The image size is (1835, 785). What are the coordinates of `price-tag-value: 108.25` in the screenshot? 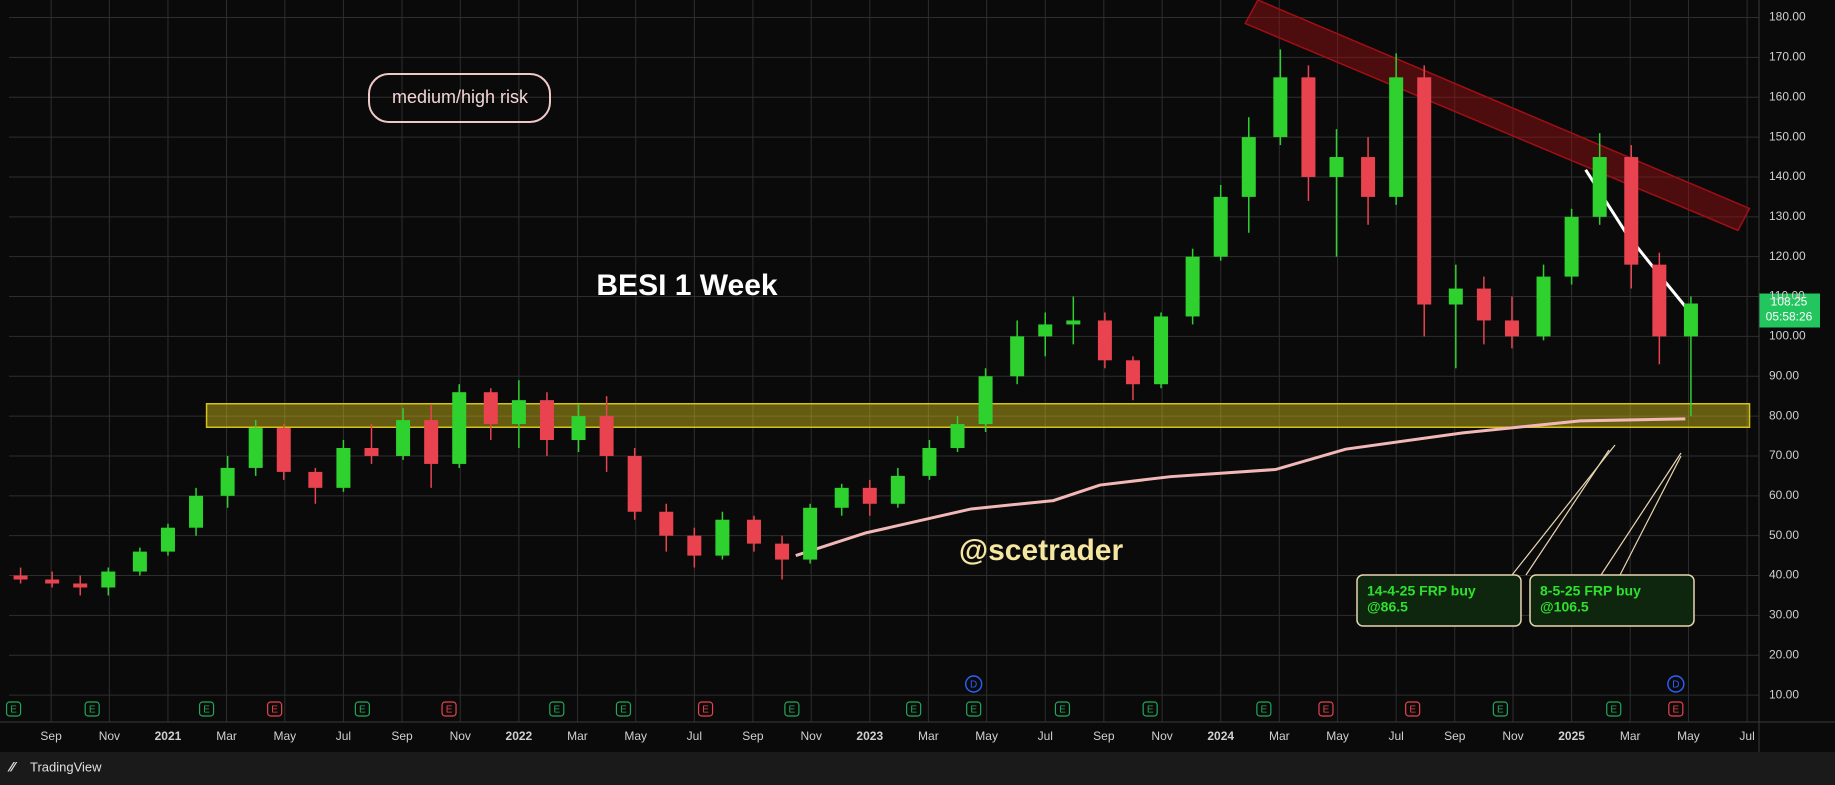 It's located at (1789, 302).